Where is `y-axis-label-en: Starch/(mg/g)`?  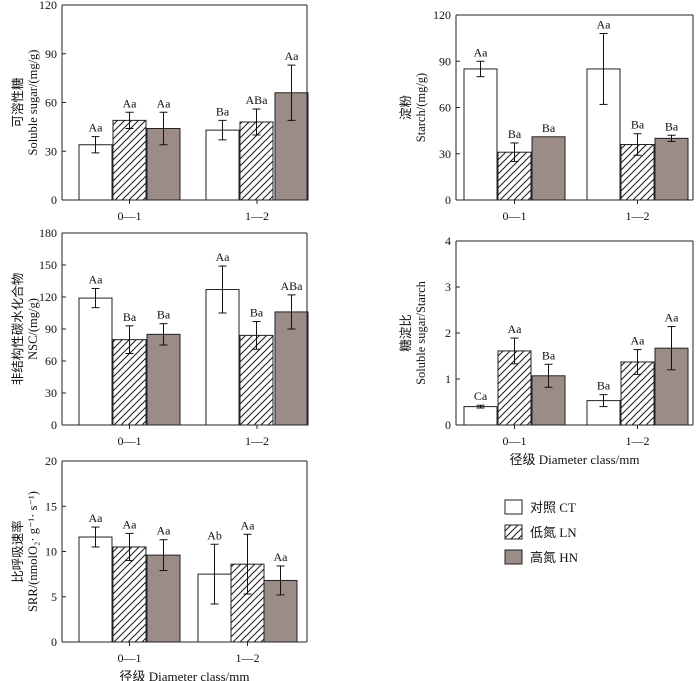 y-axis-label-en: Starch/(mg/g) is located at coordinates (421, 107).